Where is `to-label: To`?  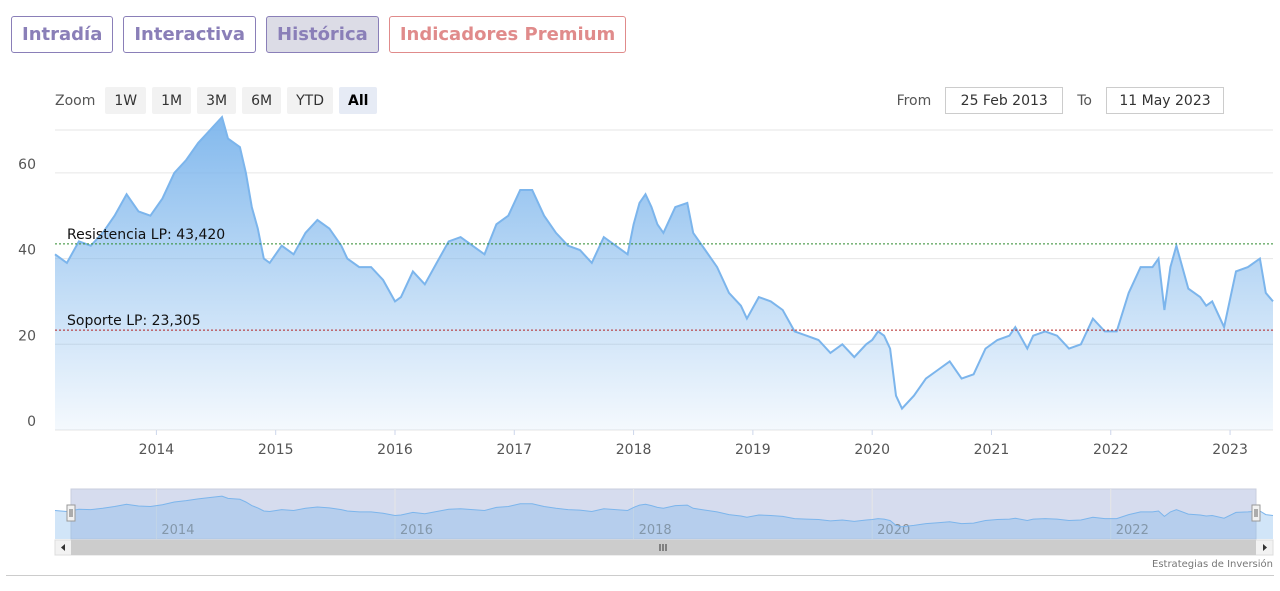
to-label: To is located at coordinates (1084, 100).